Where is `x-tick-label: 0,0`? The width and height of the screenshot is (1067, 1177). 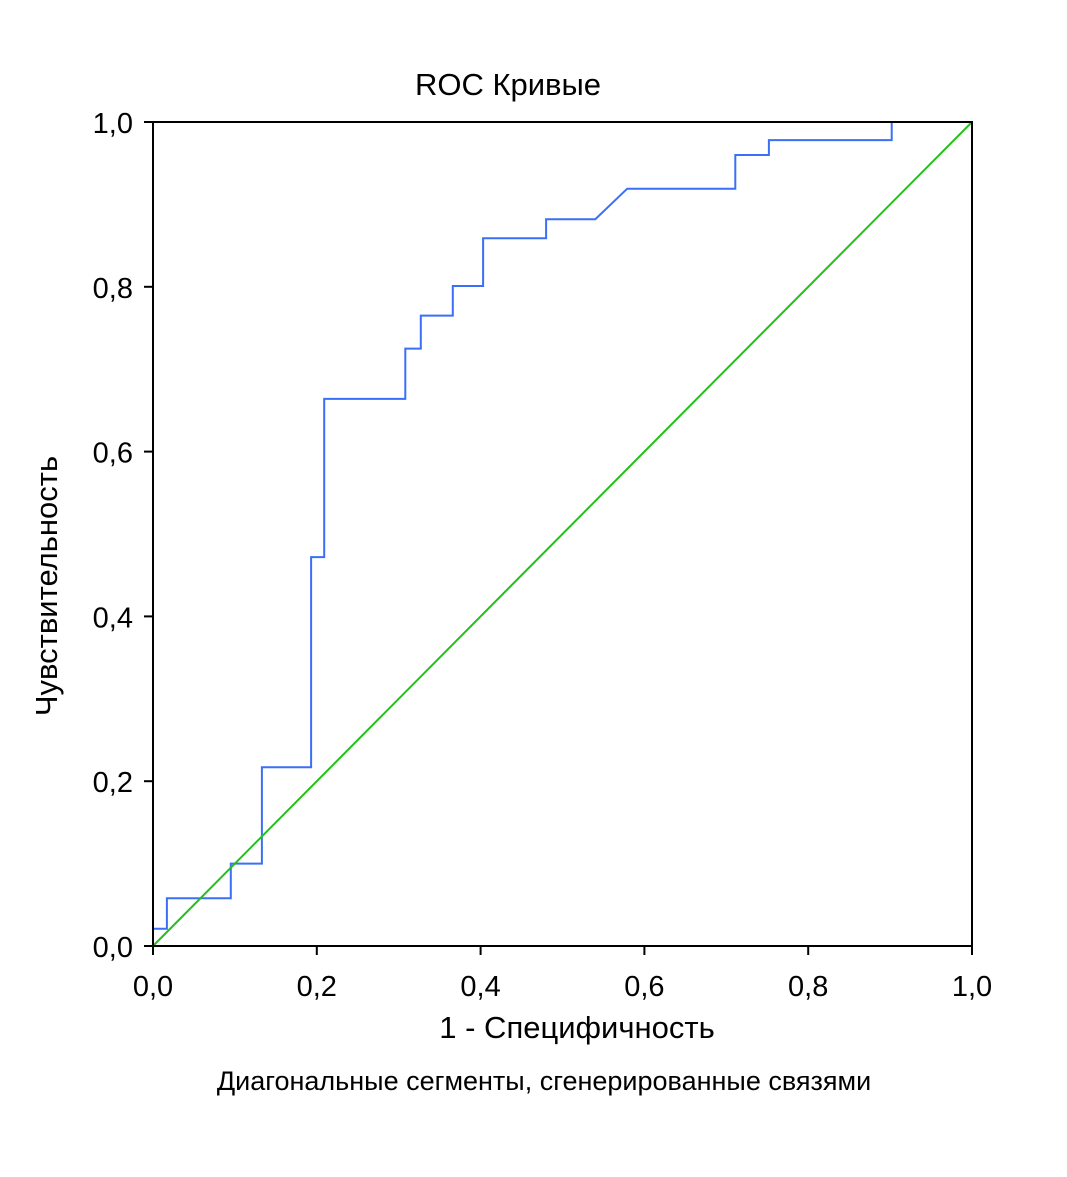 x-tick-label: 0,0 is located at coordinates (153, 987).